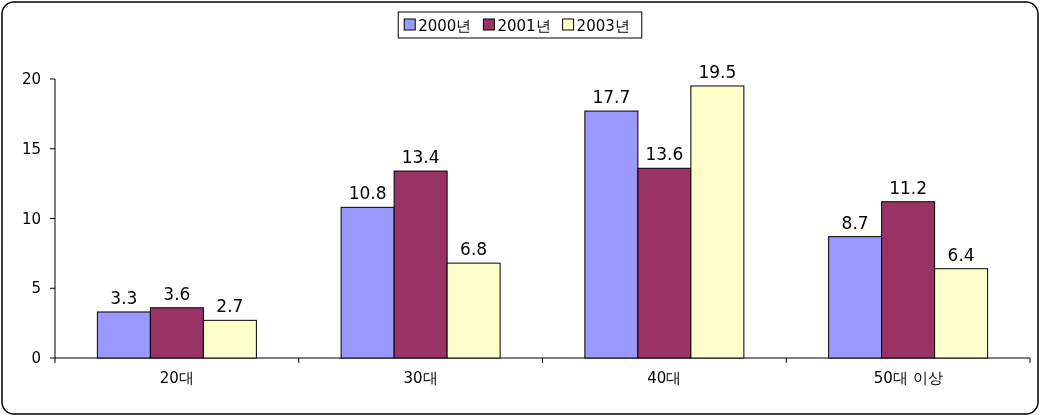 This screenshot has width=1040, height=416. I want to click on data-label: 17.7, so click(611, 97).